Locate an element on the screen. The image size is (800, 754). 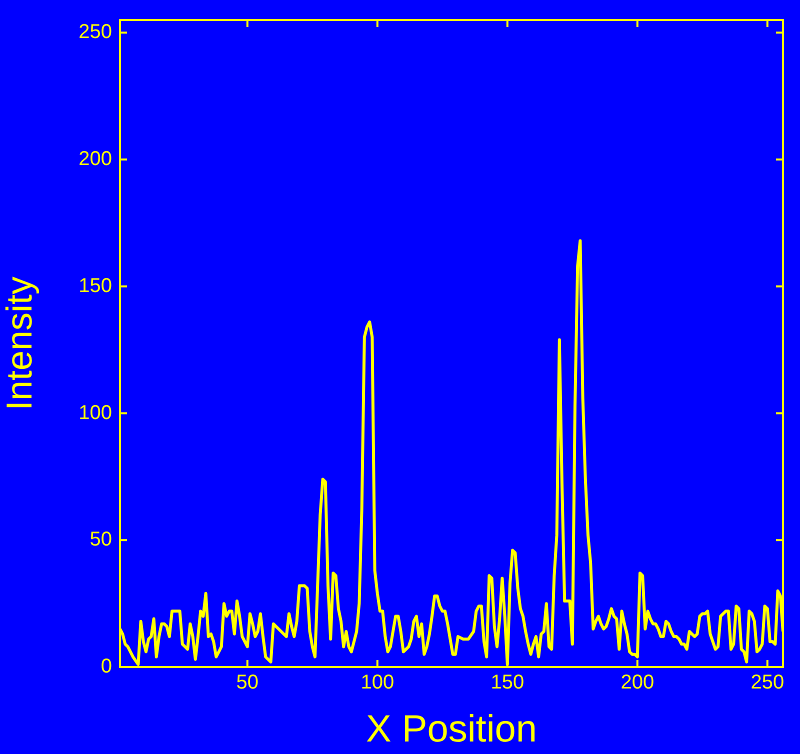
x-tick-label: 50 is located at coordinates (247, 683).